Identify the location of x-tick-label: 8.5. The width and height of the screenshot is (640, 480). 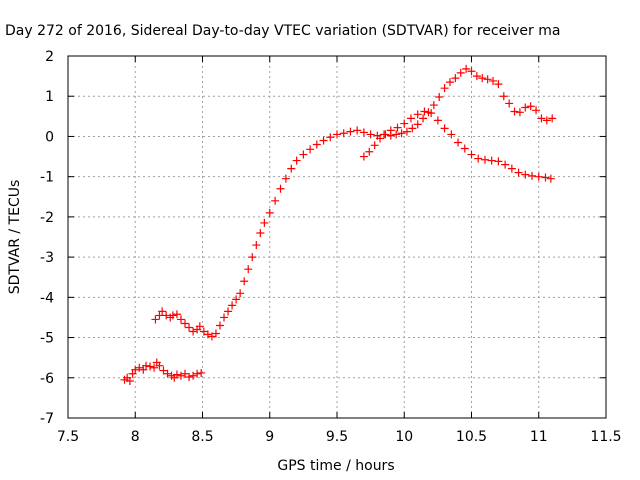
(202, 437).